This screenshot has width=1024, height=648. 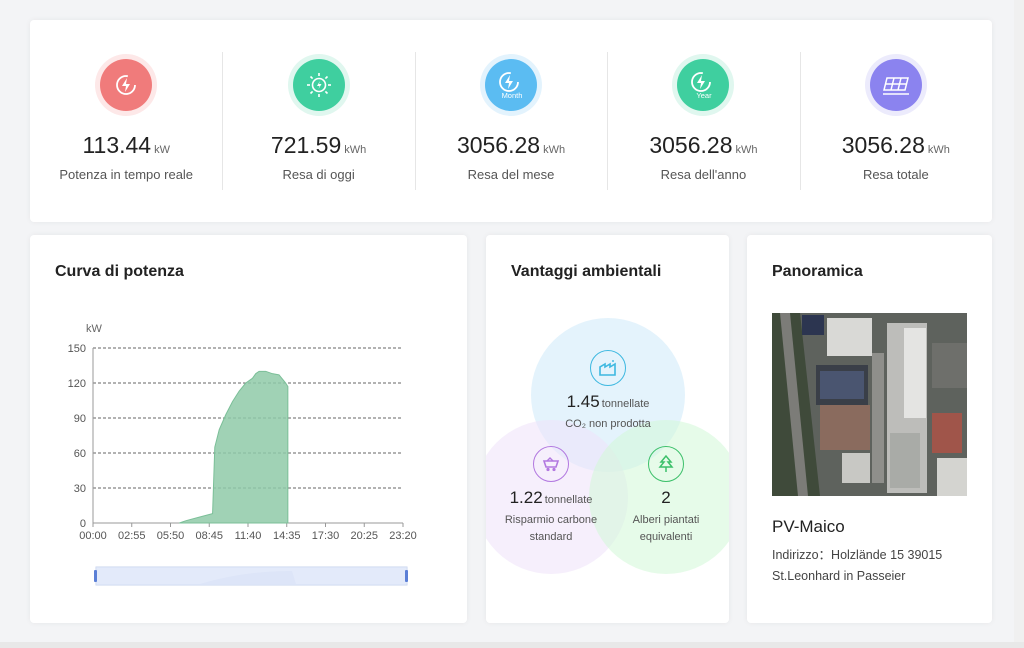 What do you see at coordinates (586, 271) in the screenshot?
I see `panel-title: Vantaggi ambientali` at bounding box center [586, 271].